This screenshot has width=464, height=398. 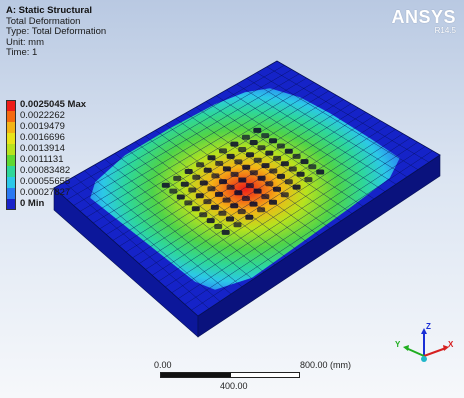 What do you see at coordinates (42, 126) in the screenshot?
I see `legend-label: 0.0019479` at bounding box center [42, 126].